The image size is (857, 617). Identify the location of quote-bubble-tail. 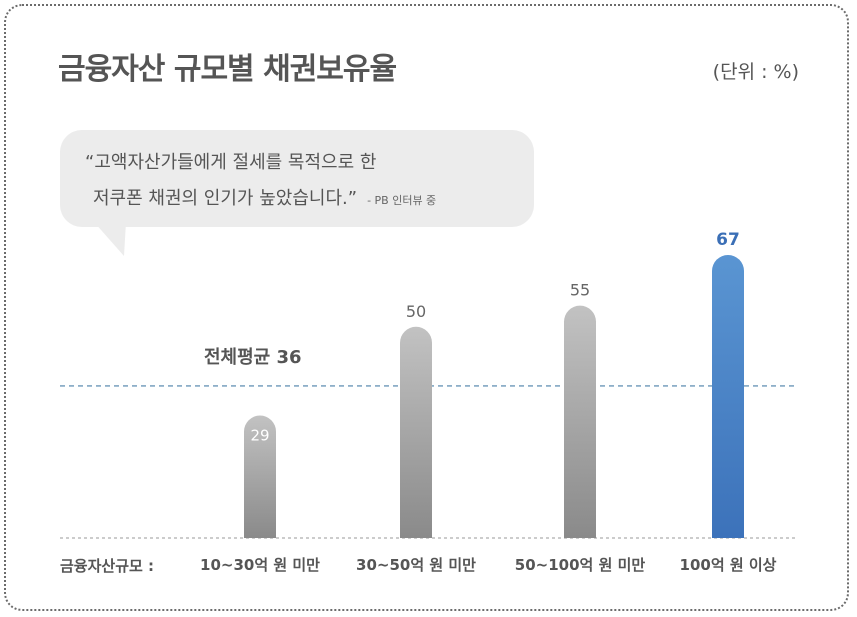
(110, 239).